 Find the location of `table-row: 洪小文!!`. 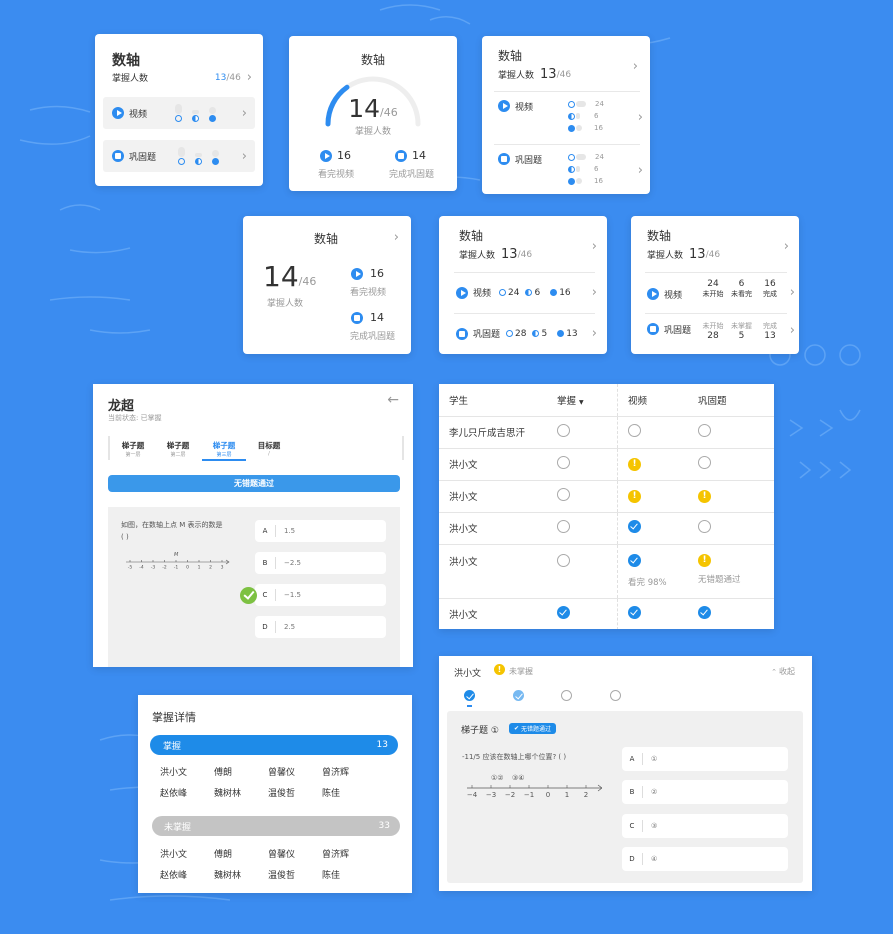

table-row: 洪小文!! is located at coordinates (606, 496).